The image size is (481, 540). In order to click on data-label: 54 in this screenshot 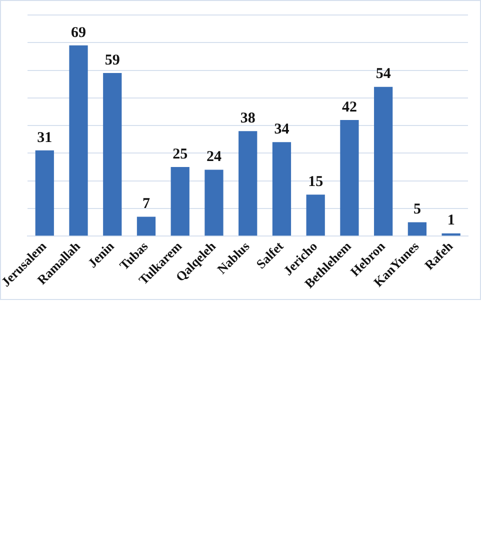, I will do `click(384, 74)`.